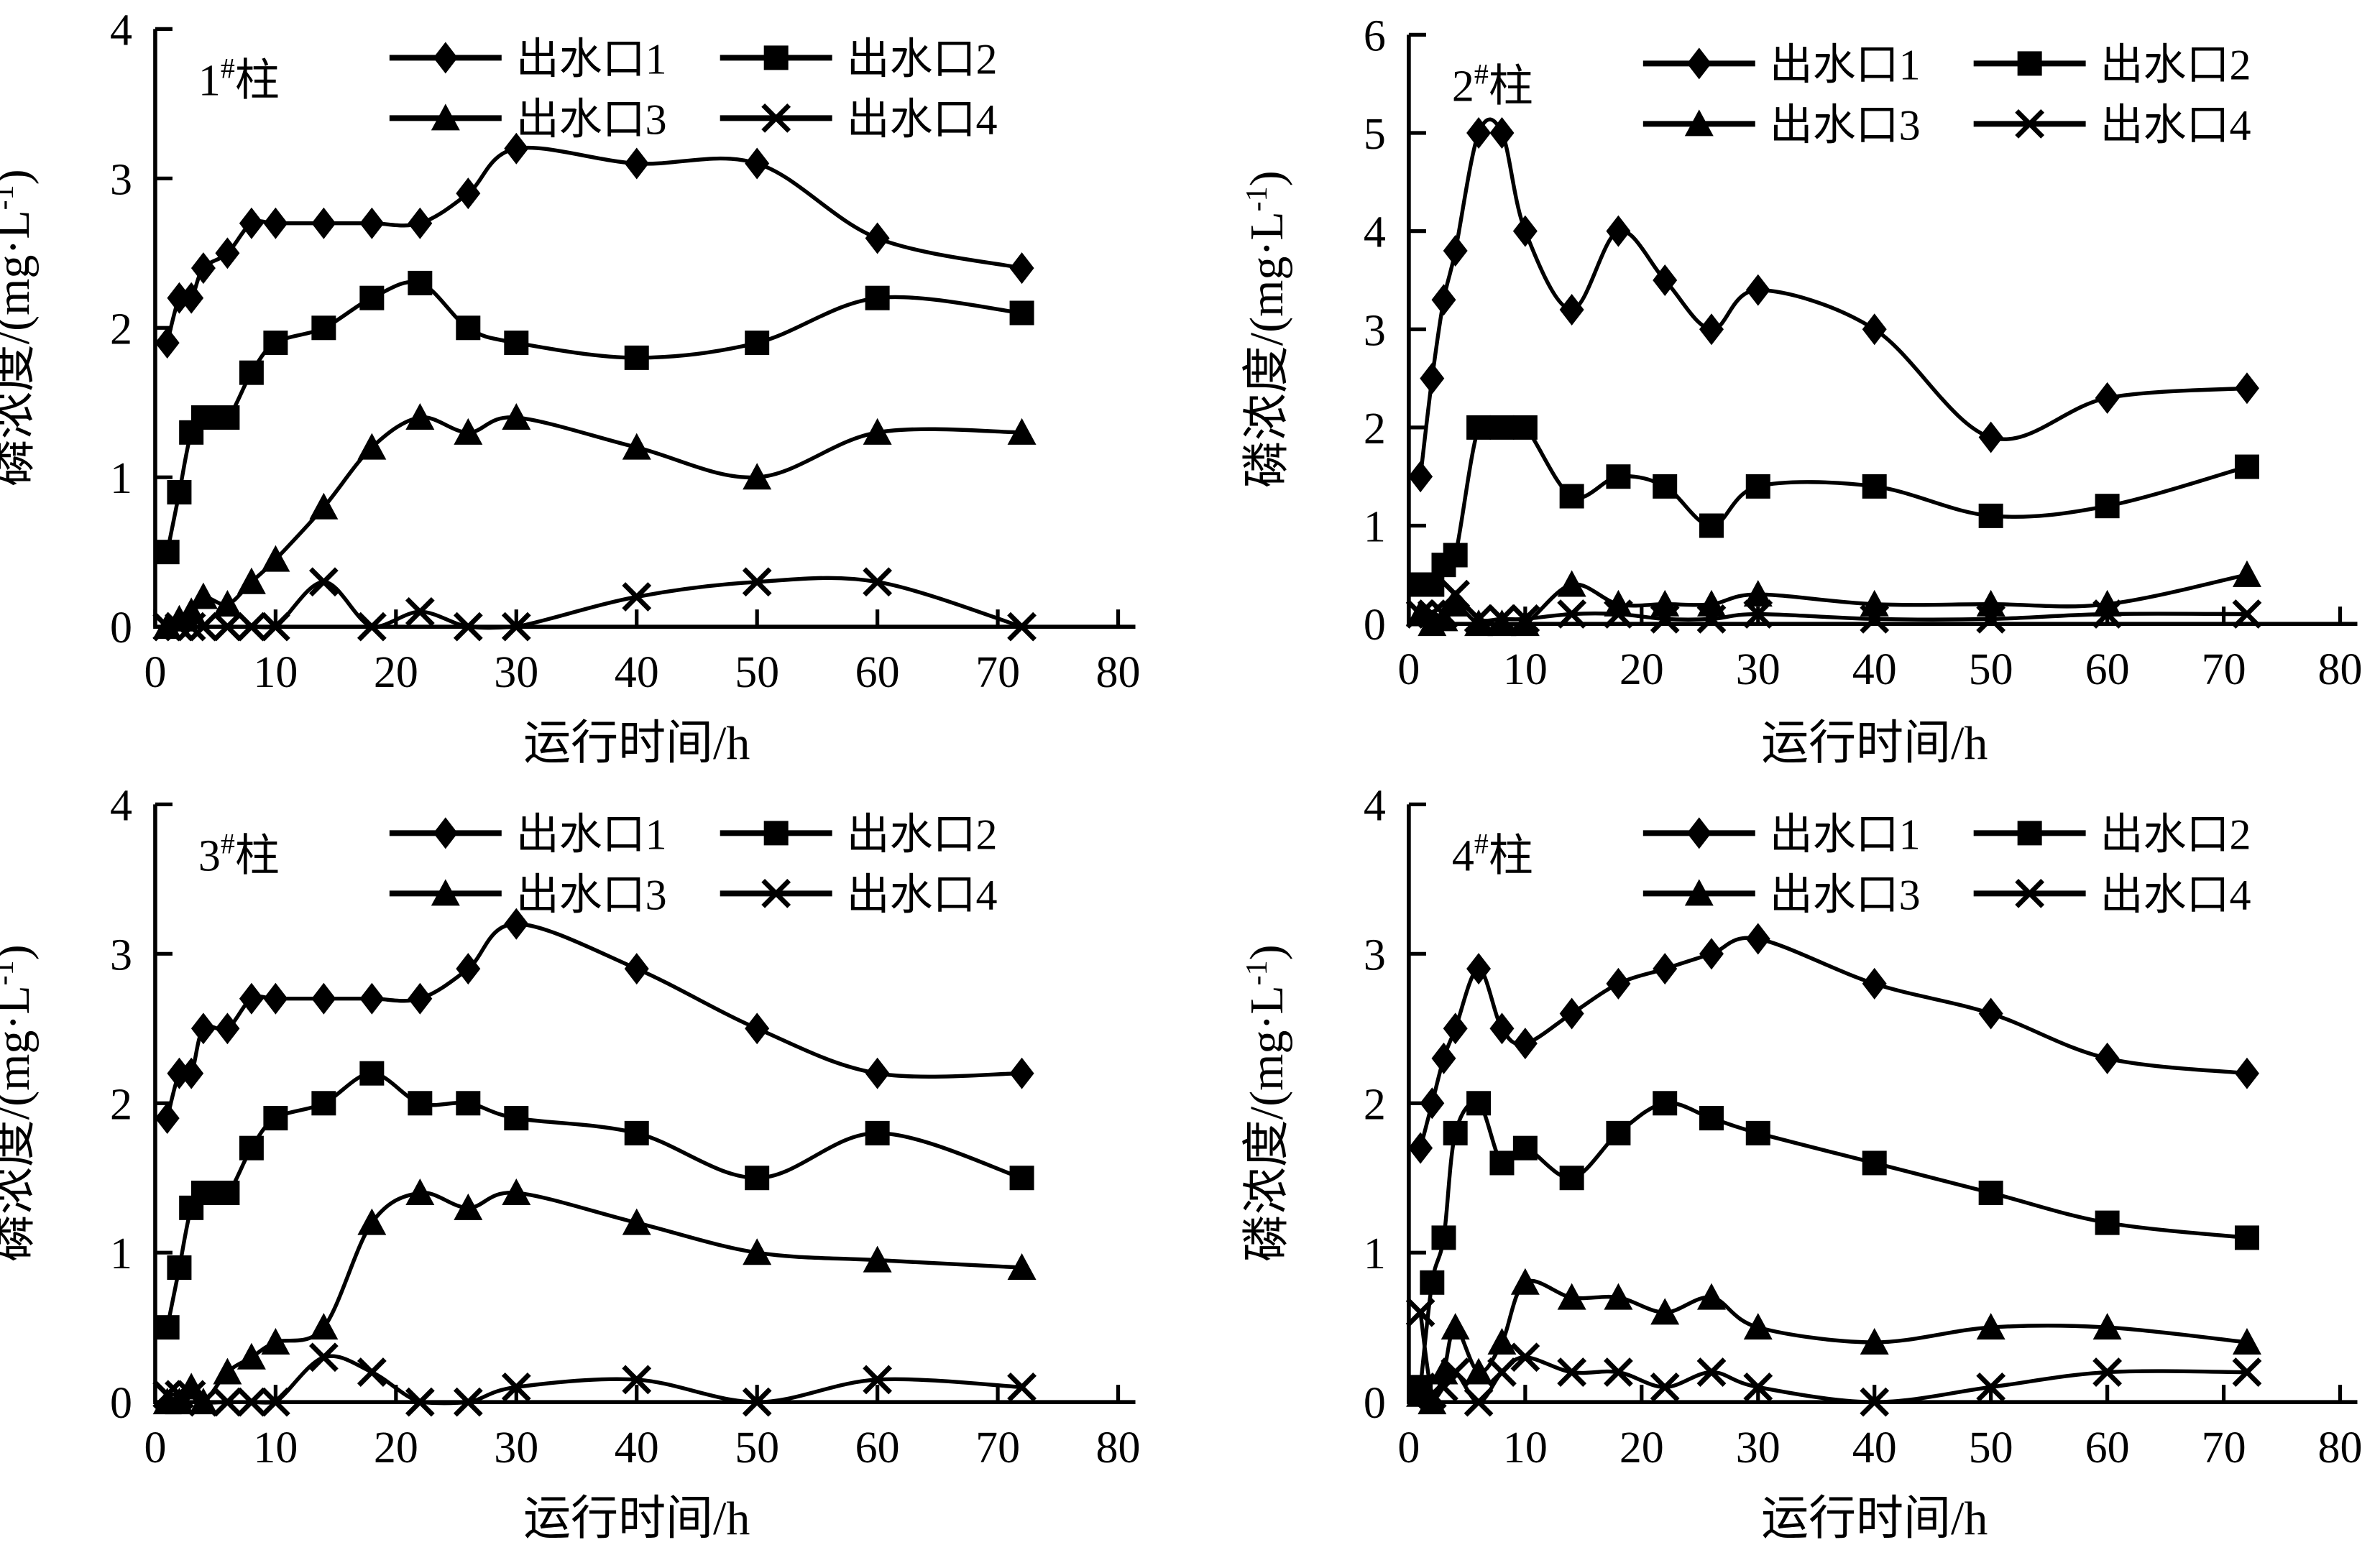 Image resolution: width=2380 pixels, height=1550 pixels. I want to click on x-tick-label: 10, so click(1524, 1448).